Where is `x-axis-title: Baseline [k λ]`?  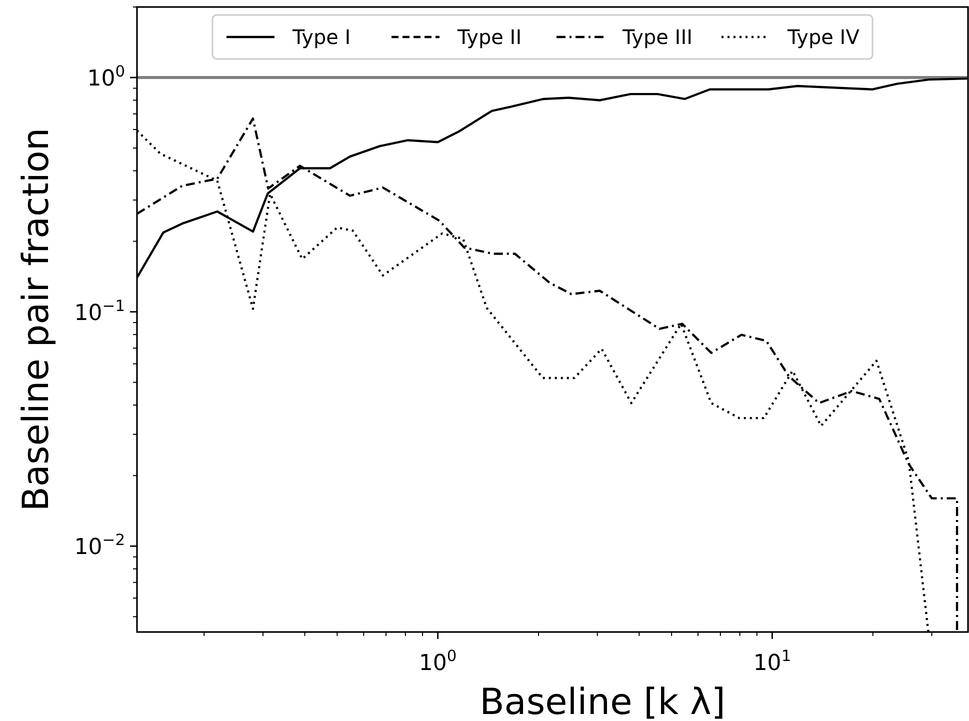
x-axis-title: Baseline [k λ] is located at coordinates (603, 701).